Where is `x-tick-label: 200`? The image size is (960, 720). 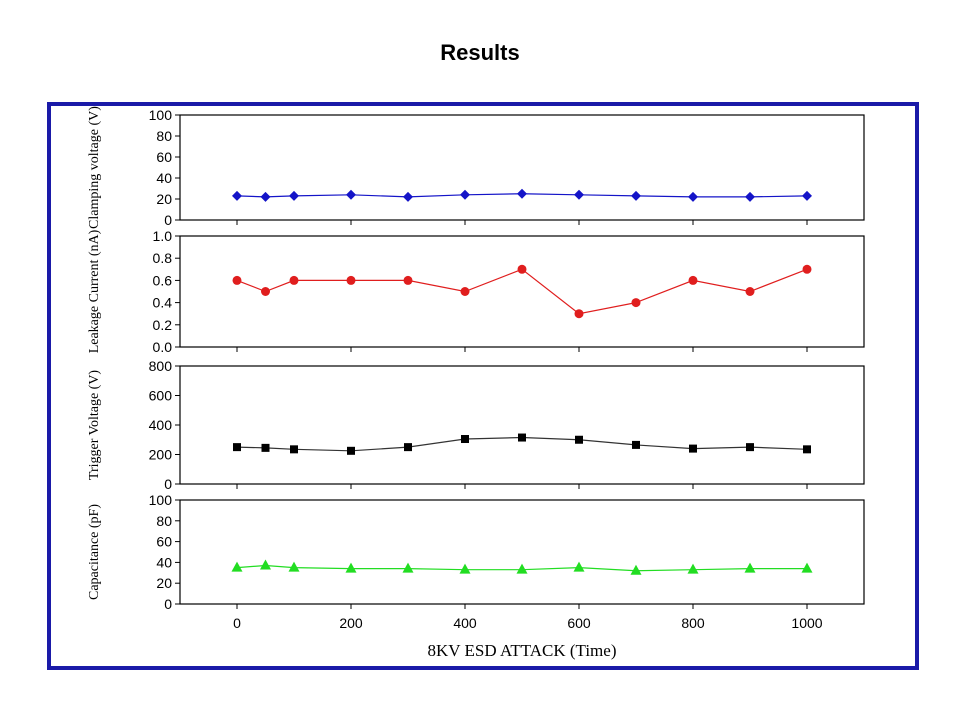 x-tick-label: 200 is located at coordinates (351, 623).